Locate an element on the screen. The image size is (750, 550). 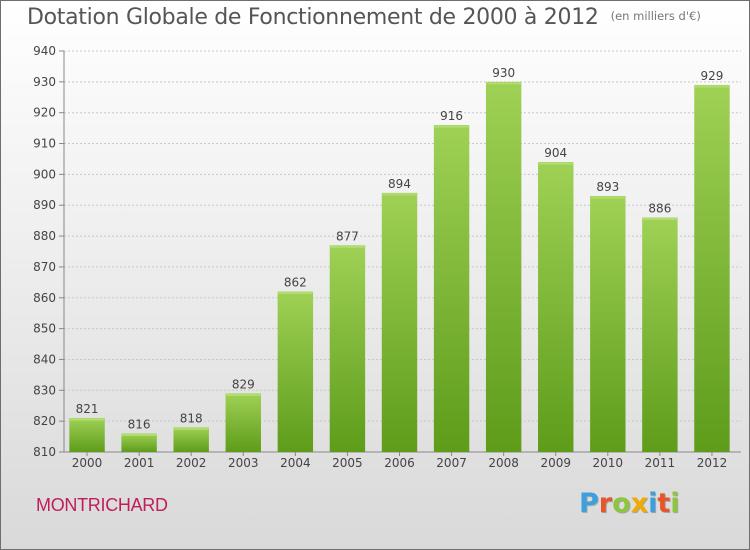
chart-unit: (en milliers d'€) is located at coordinates (655, 16).